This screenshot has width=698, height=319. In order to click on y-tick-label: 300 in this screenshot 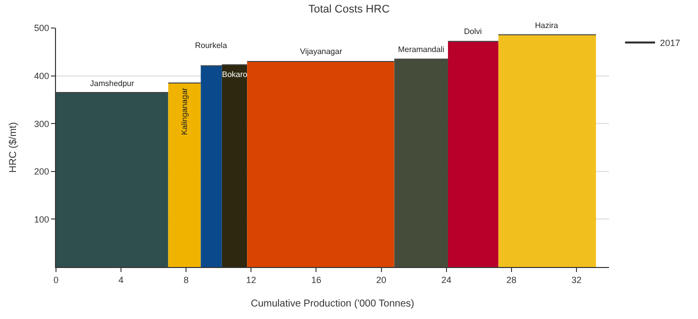, I will do `click(42, 123)`.